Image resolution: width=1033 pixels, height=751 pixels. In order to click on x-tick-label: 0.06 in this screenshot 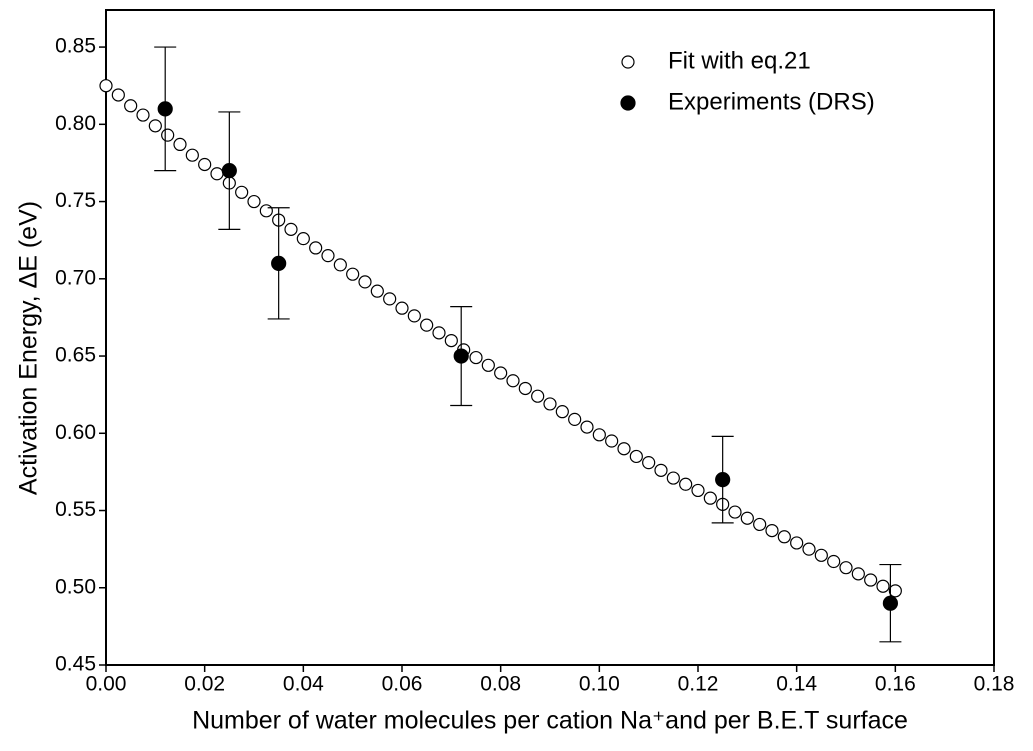, I will do `click(402, 684)`.